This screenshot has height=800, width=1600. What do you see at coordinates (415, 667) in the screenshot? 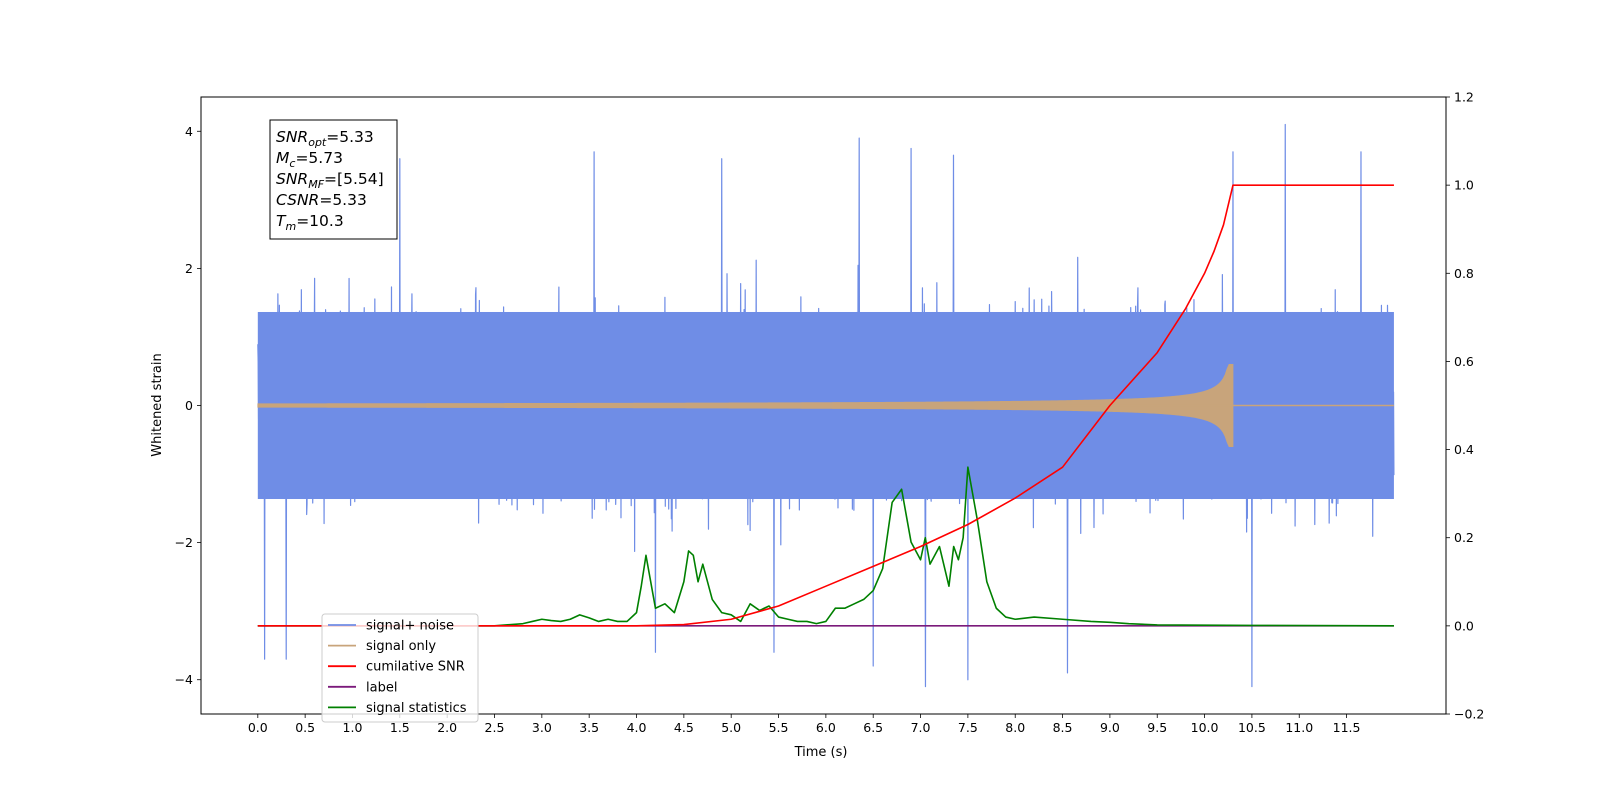
I see `legend-entry-label: cumilative SNR` at bounding box center [415, 667].